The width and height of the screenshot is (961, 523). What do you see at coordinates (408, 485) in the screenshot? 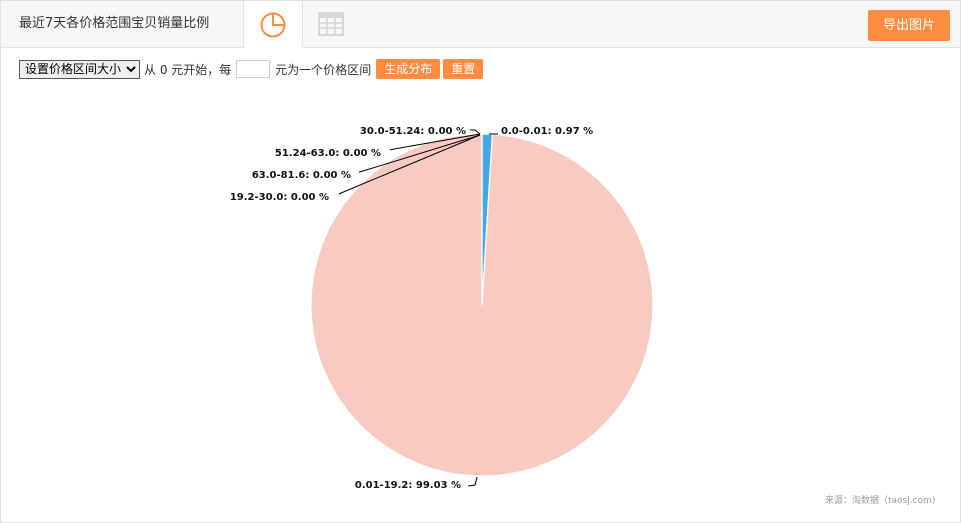
I see `slice-label-0.01-19.2: 0.01-19.2: 99.03 %` at bounding box center [408, 485].